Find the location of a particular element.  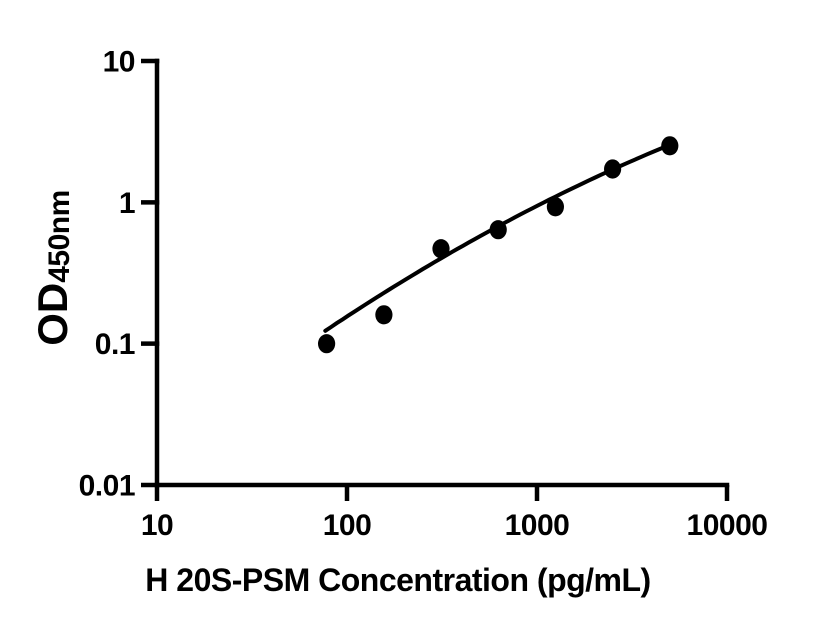

y-axis-title-main: OD is located at coordinates (52, 314).